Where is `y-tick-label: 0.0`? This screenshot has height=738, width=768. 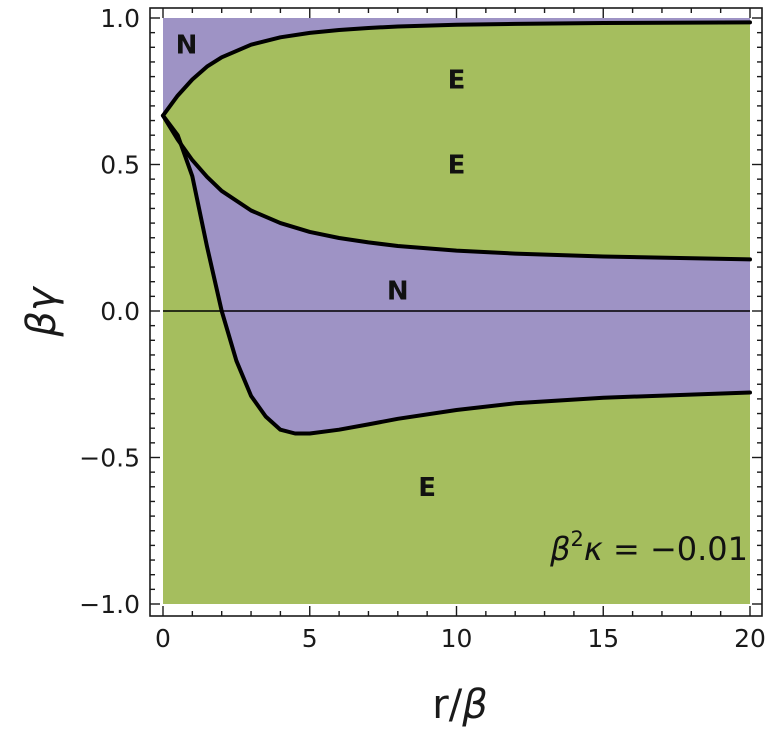
y-tick-label: 0.0 is located at coordinates (120, 311).